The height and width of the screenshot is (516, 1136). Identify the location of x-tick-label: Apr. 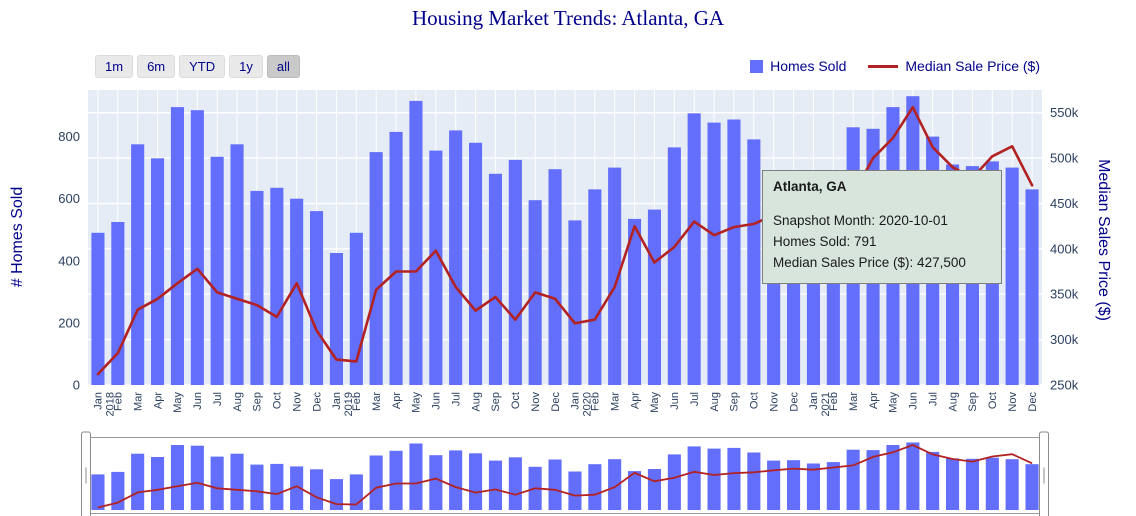
(635, 400).